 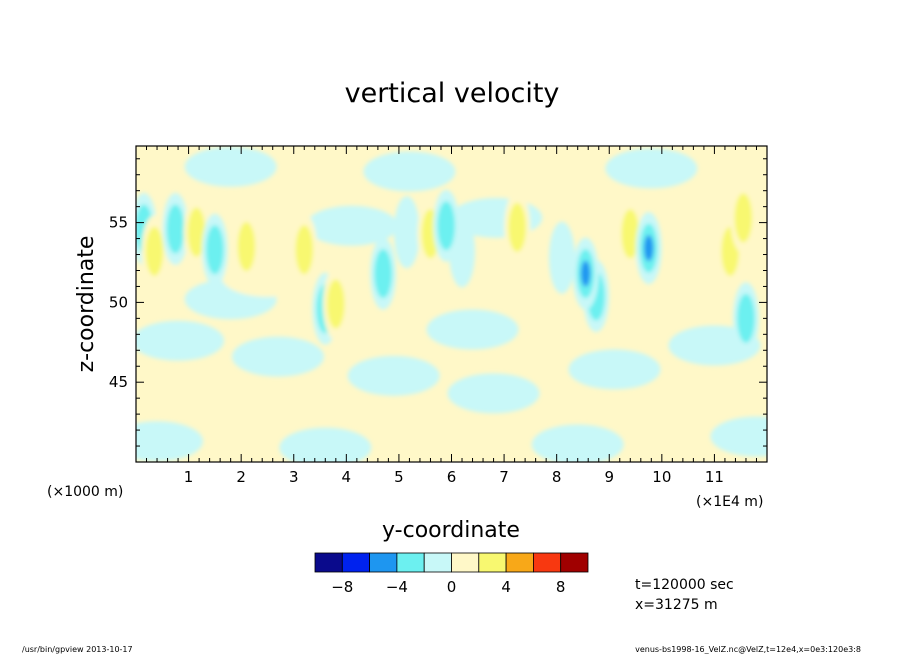 I want to click on y-tick-label: 55, so click(x=118, y=223).